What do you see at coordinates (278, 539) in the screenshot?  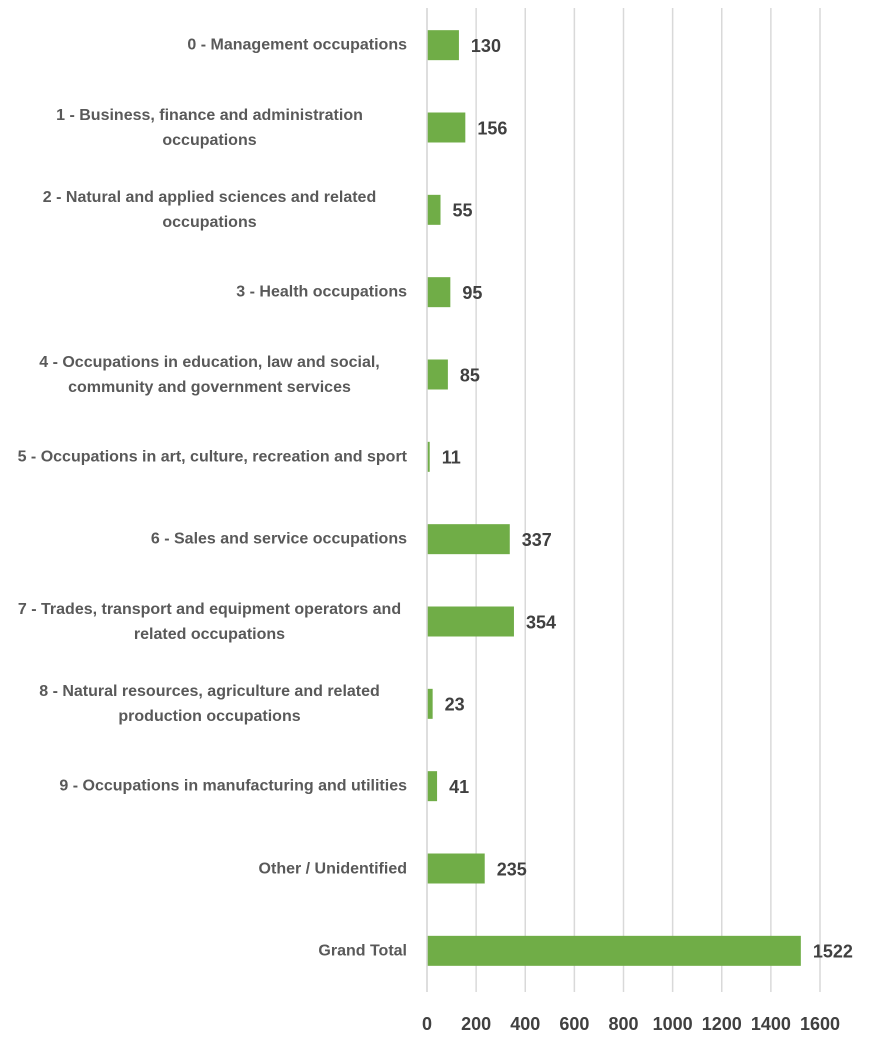 I see `y-tick-label: 6 - Sales and service occupations` at bounding box center [278, 539].